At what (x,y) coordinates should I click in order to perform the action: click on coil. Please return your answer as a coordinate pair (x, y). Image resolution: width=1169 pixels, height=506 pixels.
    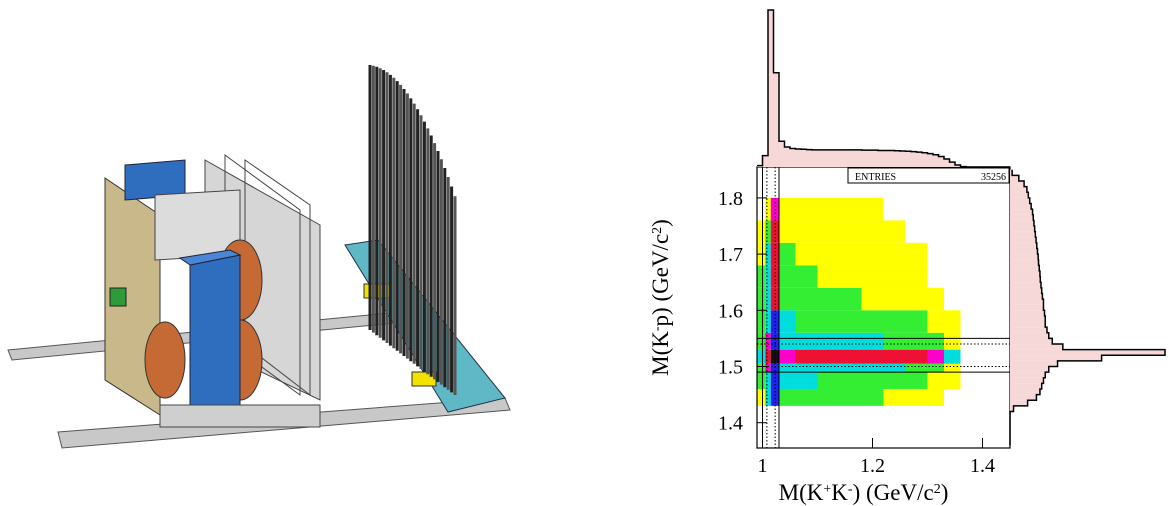
    Looking at the image, I should click on (165, 360).